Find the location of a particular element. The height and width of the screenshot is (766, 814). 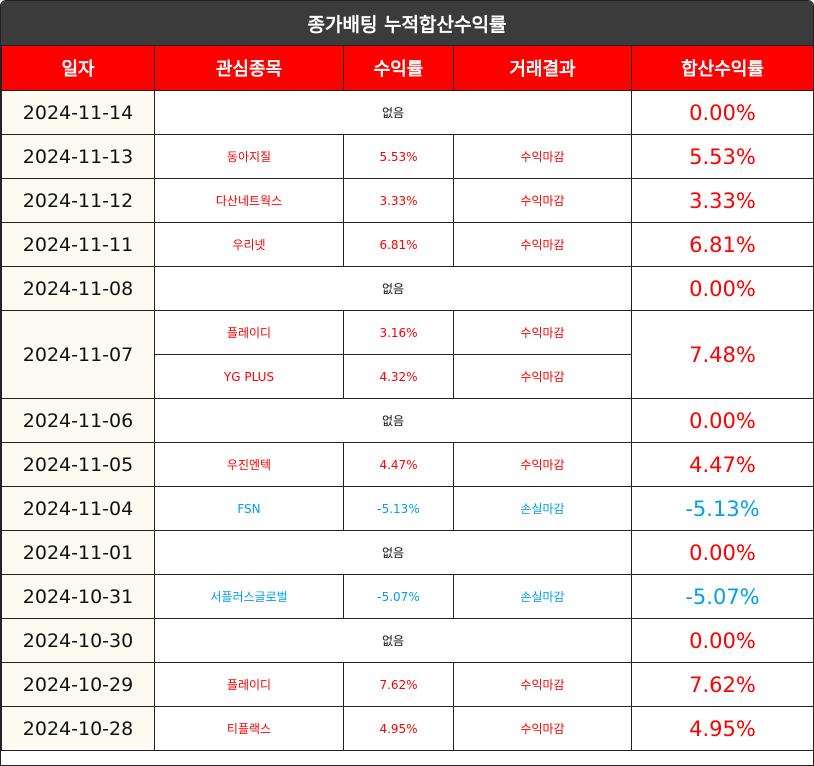

stock-cell: YG PLUS is located at coordinates (249, 376).